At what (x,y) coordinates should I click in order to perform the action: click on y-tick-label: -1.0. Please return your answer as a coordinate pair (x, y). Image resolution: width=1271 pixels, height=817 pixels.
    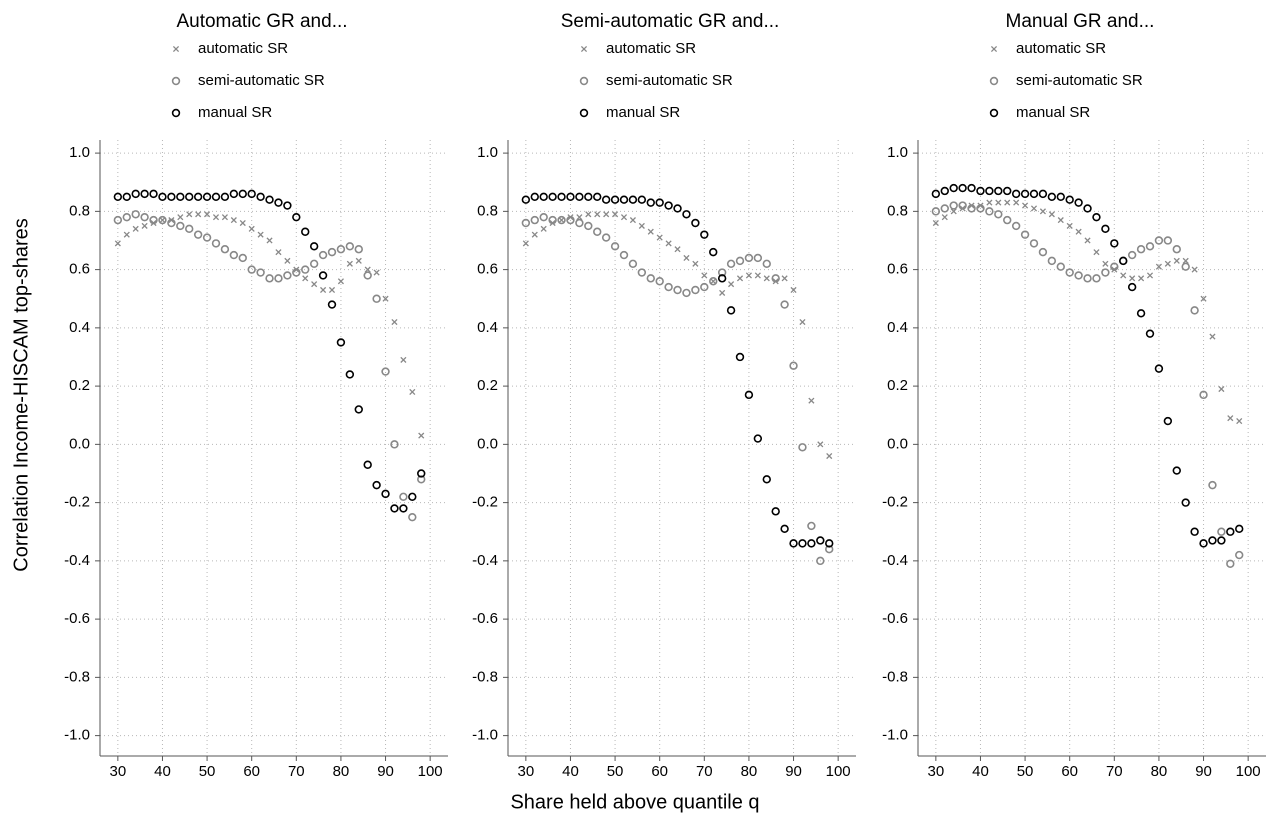
    Looking at the image, I should click on (77, 735).